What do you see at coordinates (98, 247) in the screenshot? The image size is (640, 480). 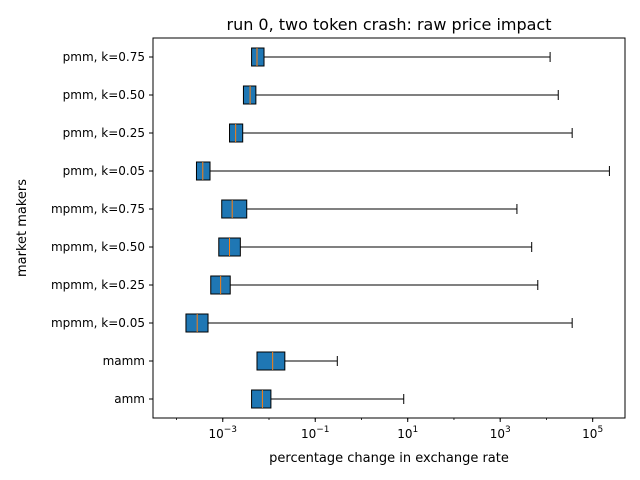 I see `y-tick-label: mpmm, k=0.50` at bounding box center [98, 247].